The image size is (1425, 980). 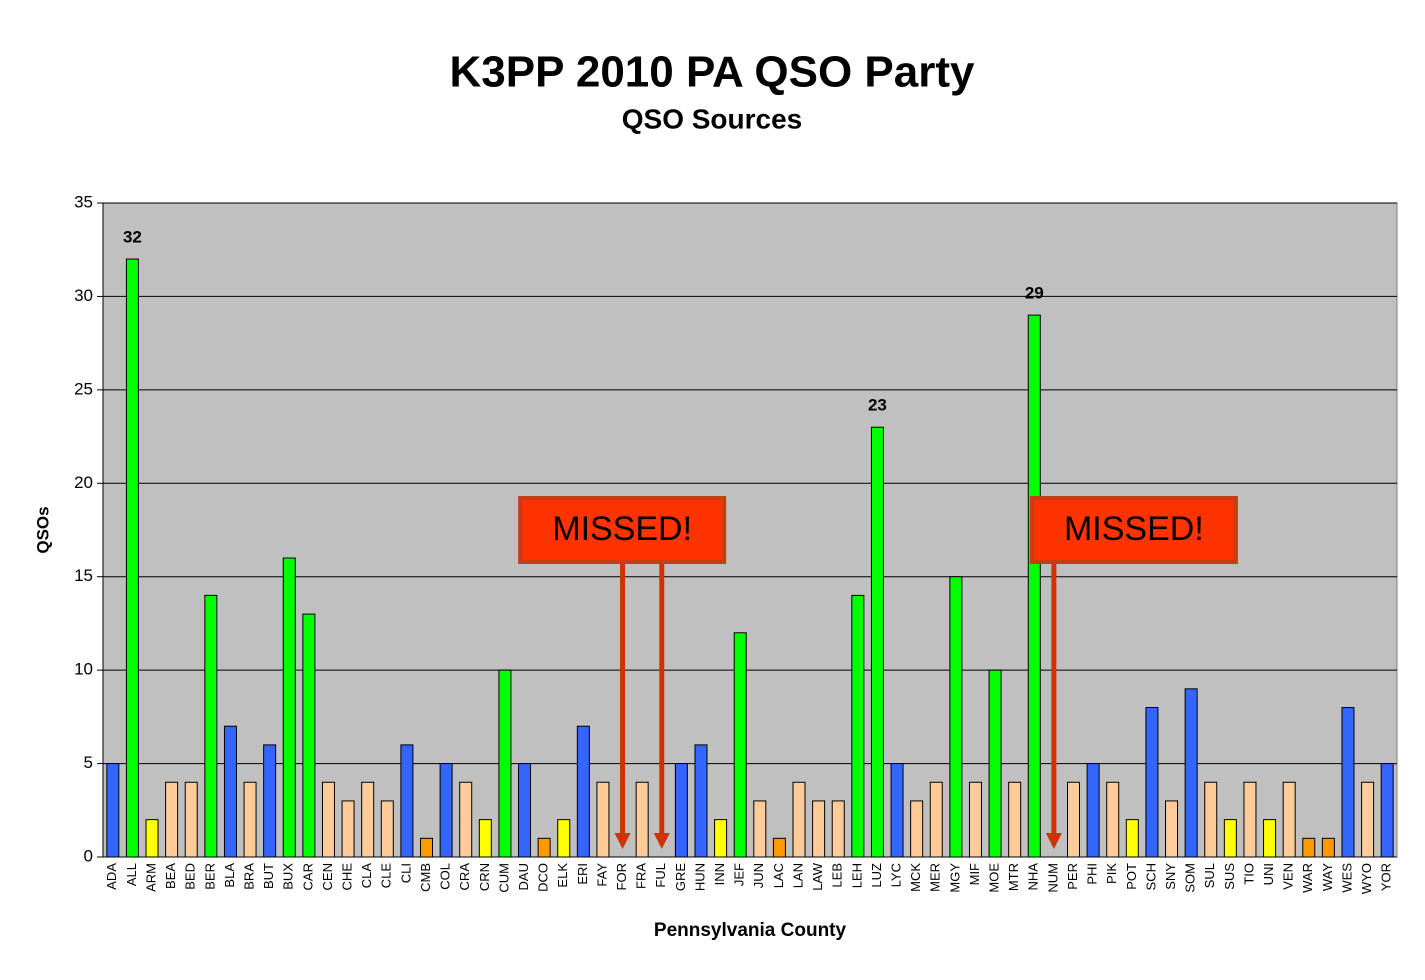 What do you see at coordinates (778, 875) in the screenshot?
I see `x-tick-label: LAC` at bounding box center [778, 875].